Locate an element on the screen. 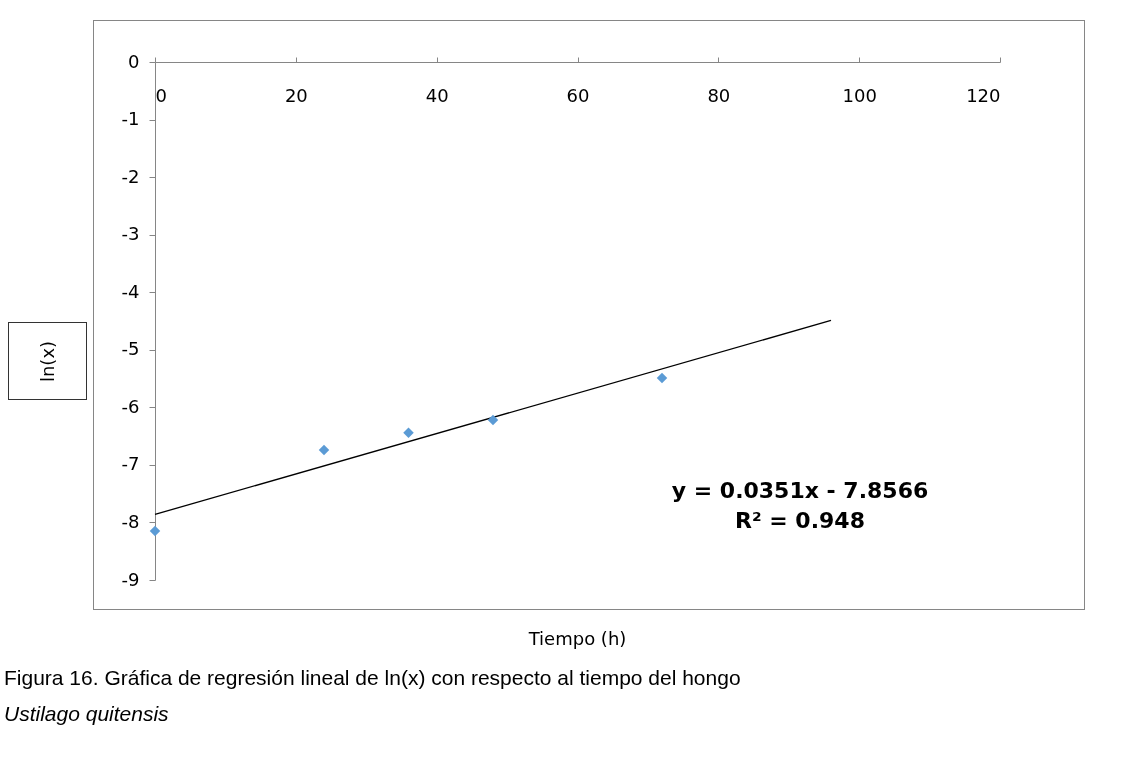  x-tick-label: 0 is located at coordinates (161, 95).